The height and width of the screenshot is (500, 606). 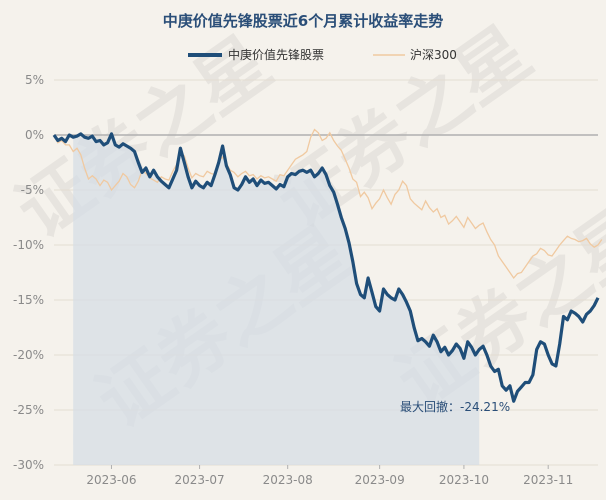 I want to click on x-tick-label: 2023-07, so click(x=200, y=480).